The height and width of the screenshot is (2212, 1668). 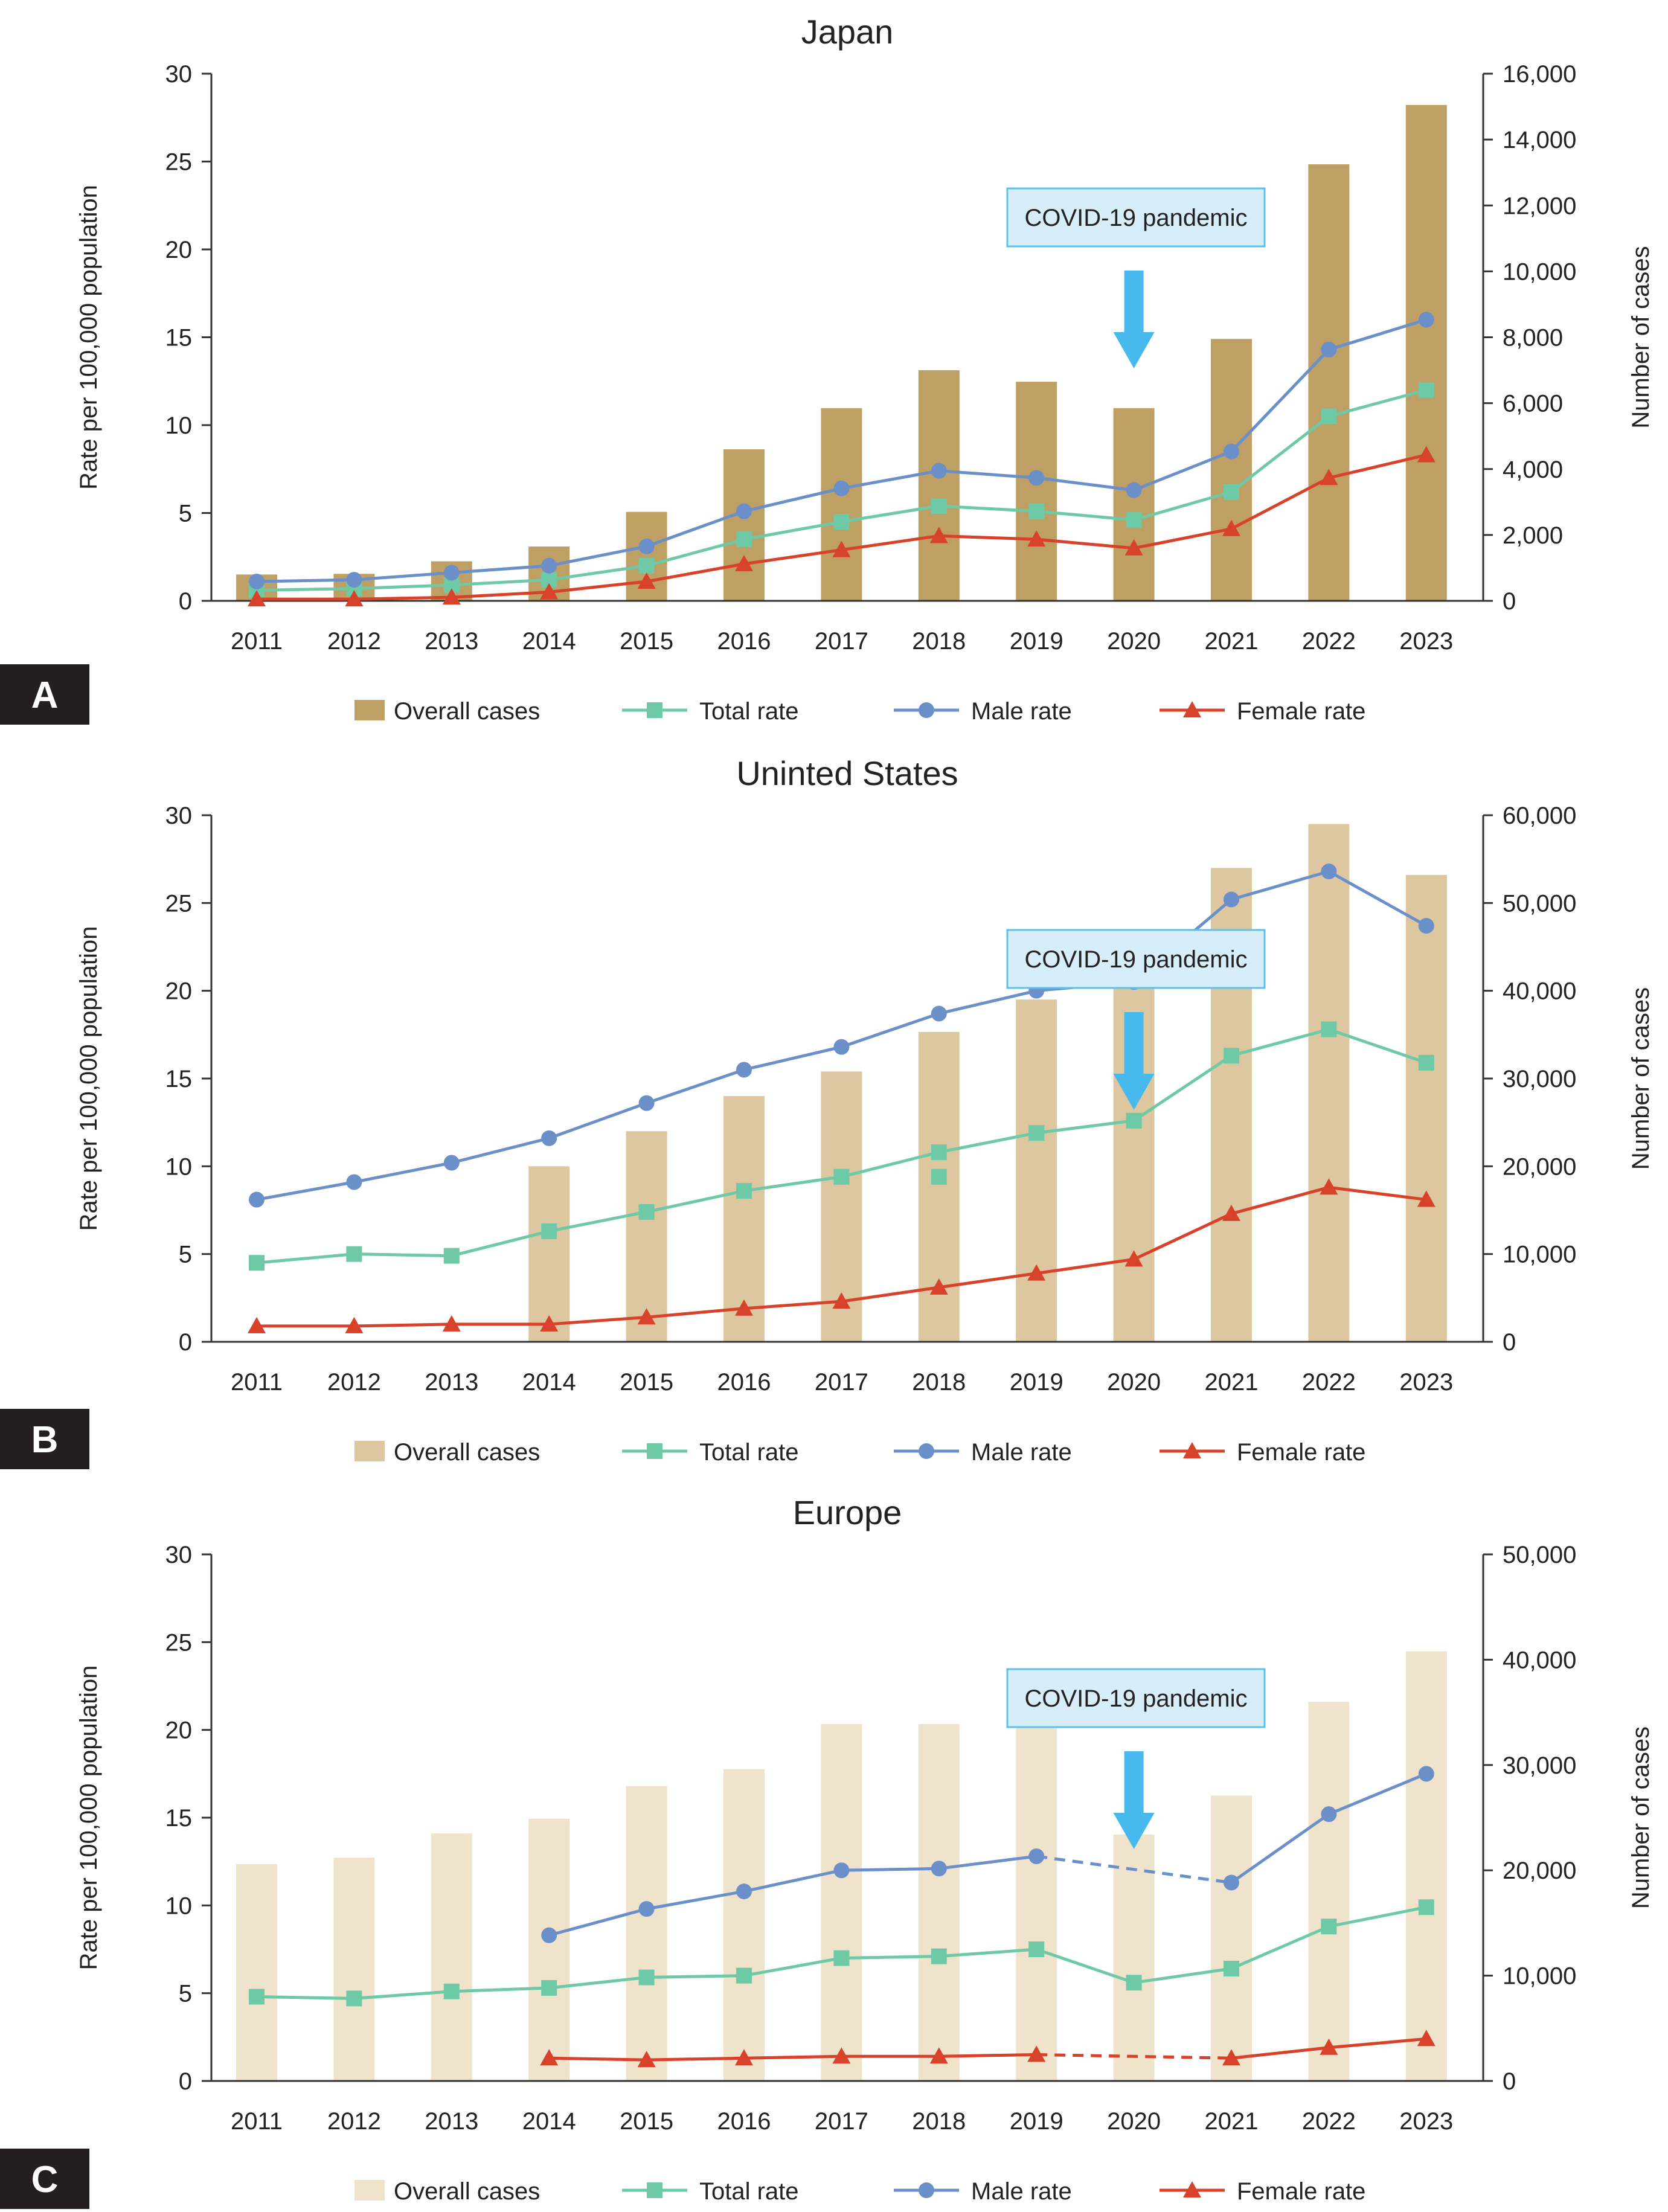 I want to click on y2-tick-label: 10,000, so click(x=1539, y=1977).